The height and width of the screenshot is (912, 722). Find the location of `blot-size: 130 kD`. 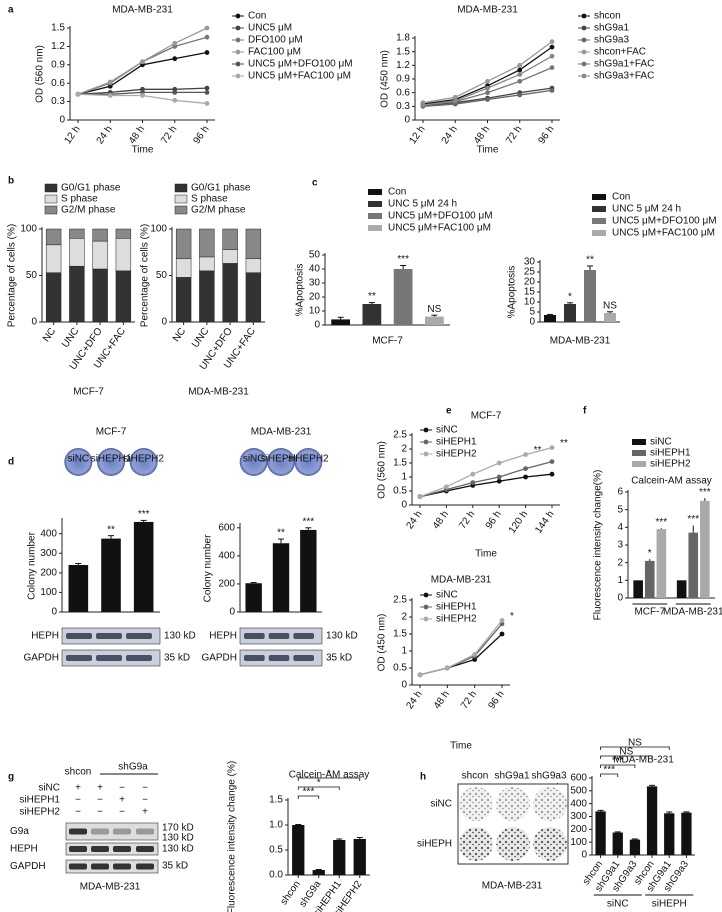

blot-size: 130 kD is located at coordinates (180, 636).